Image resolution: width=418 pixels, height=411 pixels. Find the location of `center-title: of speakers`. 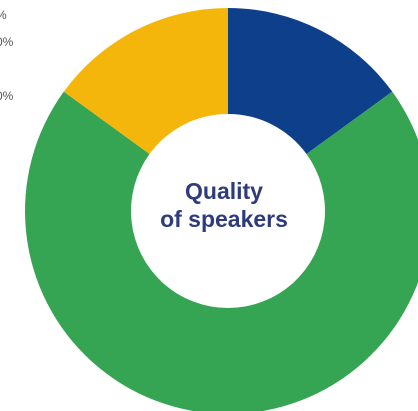

center-title: of speakers is located at coordinates (224, 219).